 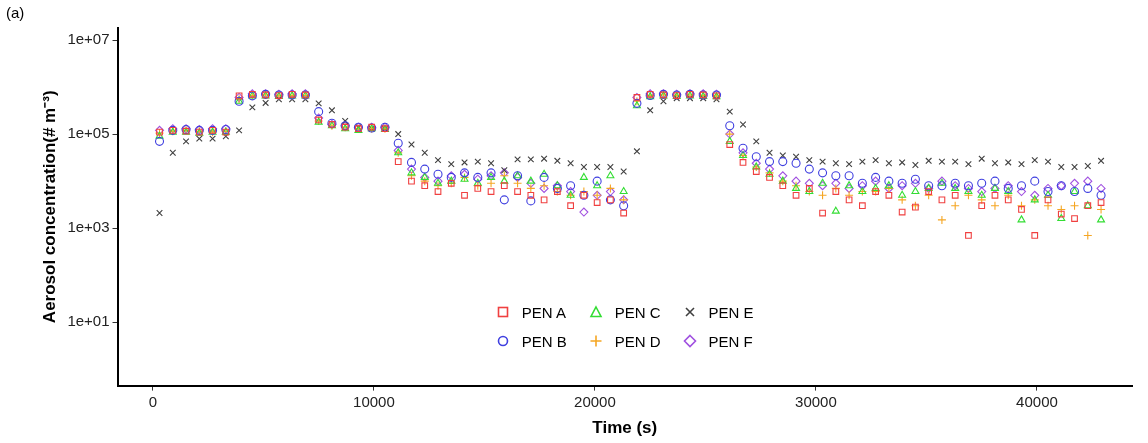 I want to click on y-tick-label: 1e+07, so click(x=88, y=39).